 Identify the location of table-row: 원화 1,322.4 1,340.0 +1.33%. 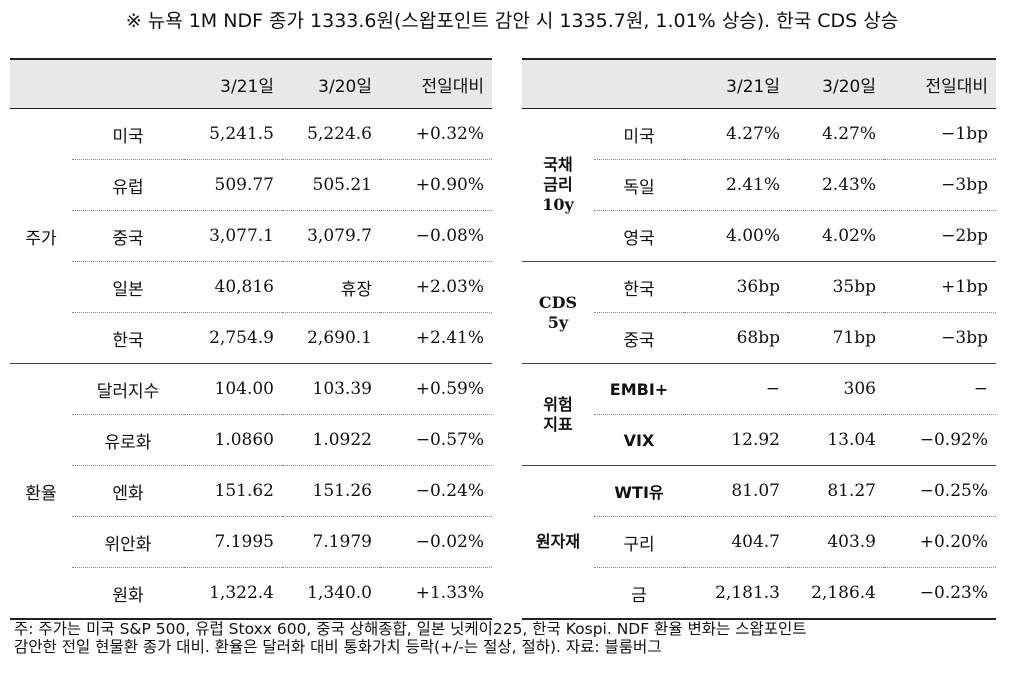
(251, 593).